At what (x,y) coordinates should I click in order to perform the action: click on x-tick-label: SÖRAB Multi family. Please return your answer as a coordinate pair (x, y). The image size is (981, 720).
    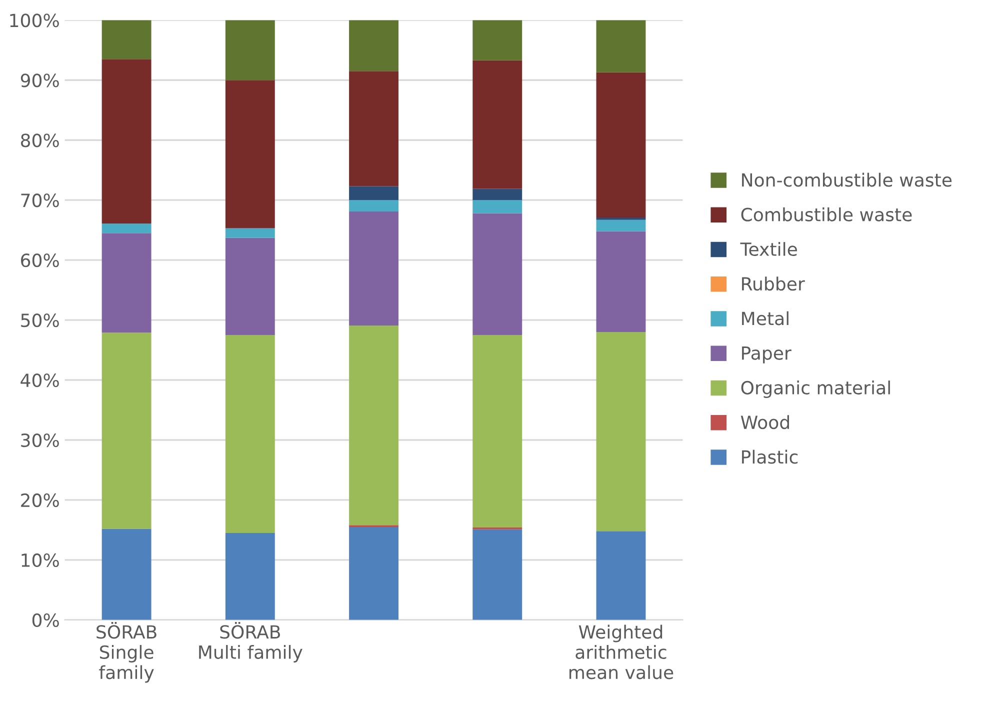
    Looking at the image, I should click on (250, 642).